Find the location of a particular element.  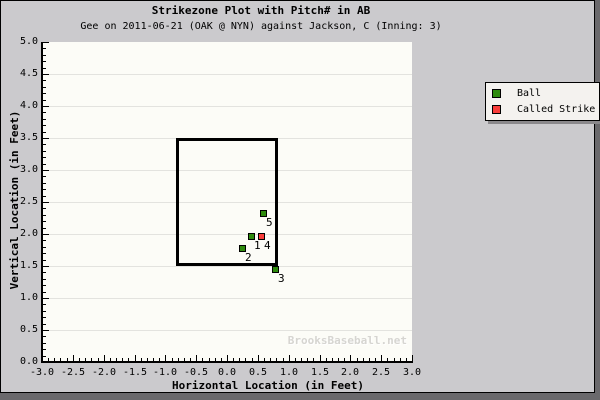

x-axis-title: Horizontal Location (in Feet) is located at coordinates (268, 385).